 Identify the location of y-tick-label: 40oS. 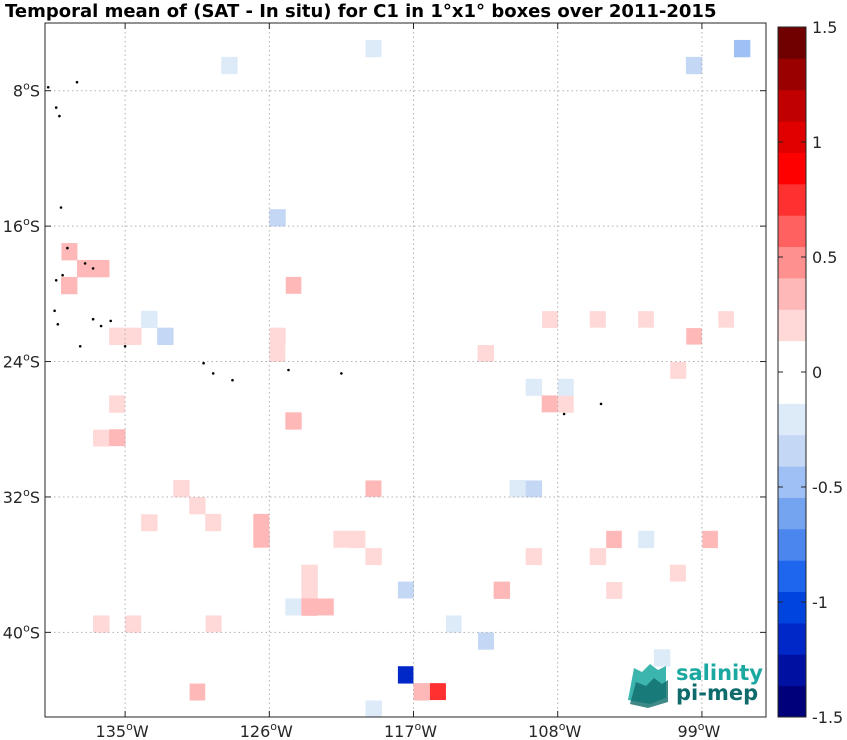
(21, 631).